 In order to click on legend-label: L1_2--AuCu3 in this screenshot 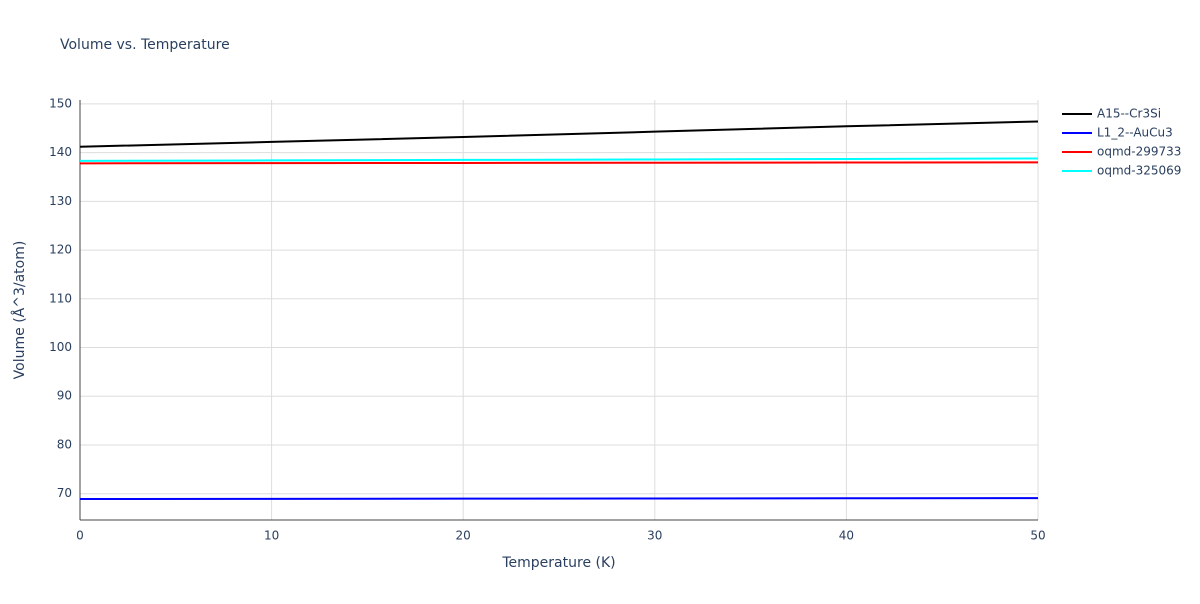, I will do `click(1135, 133)`.